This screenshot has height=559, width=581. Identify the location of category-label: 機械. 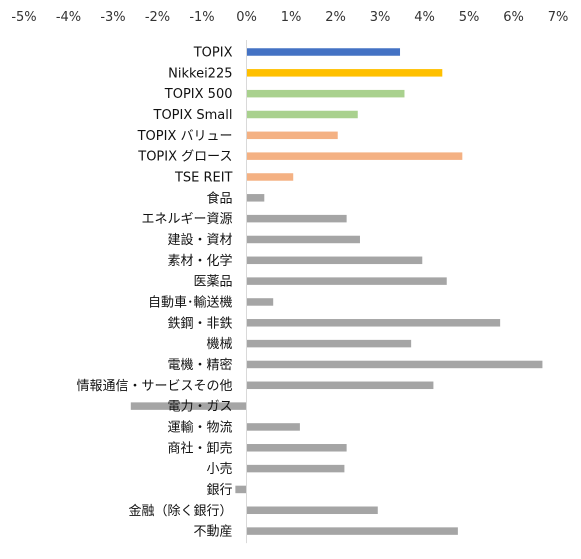
(219, 344).